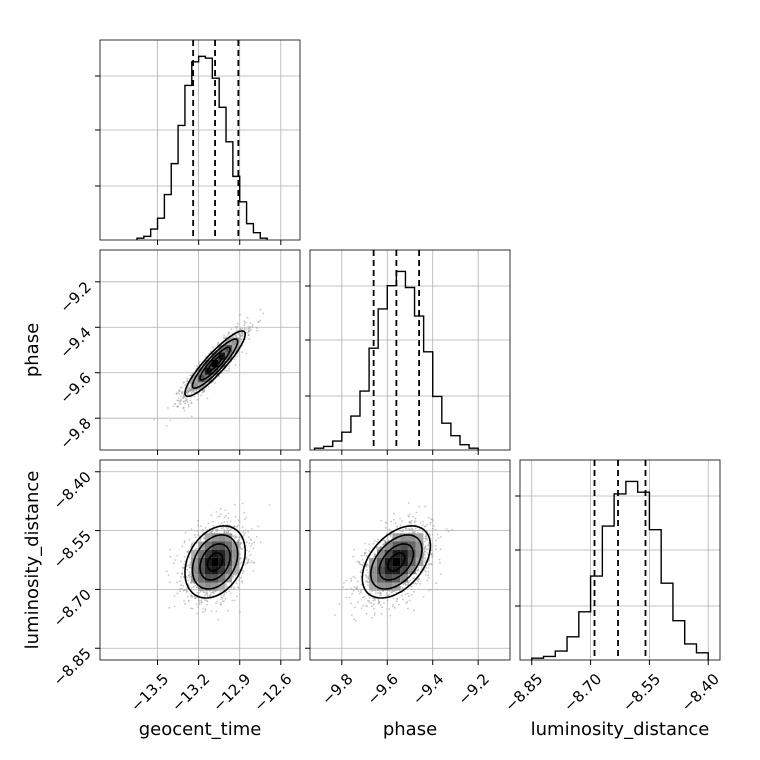  Describe the element at coordinates (620, 560) in the screenshot. I see `hist-luminosity-distance-frame` at that location.